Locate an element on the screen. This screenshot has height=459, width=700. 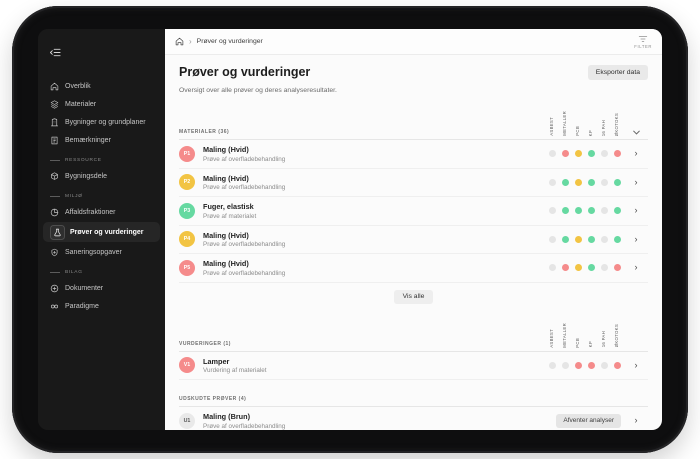
home-breadcrumb-icon is located at coordinates (179, 41).